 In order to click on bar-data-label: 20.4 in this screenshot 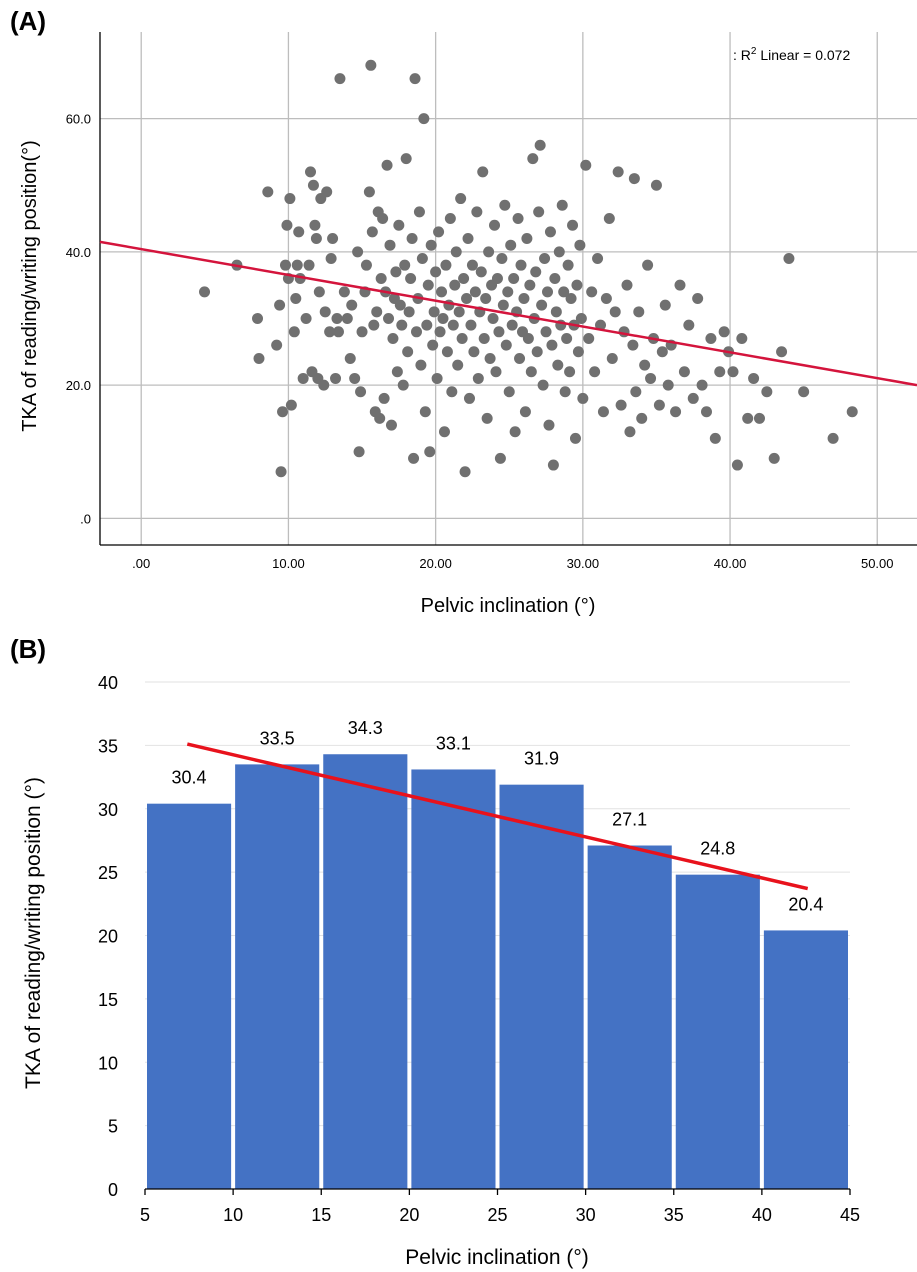, I will do `click(805, 904)`.